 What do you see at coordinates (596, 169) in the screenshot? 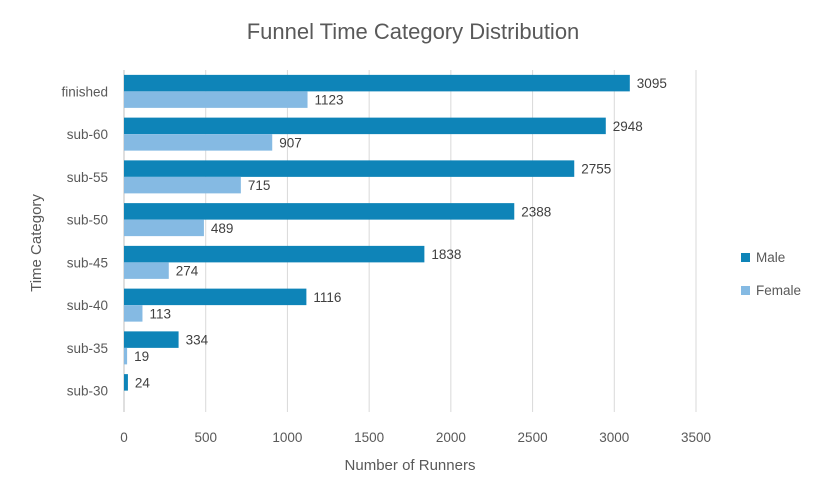
I see `data-label: 2755` at bounding box center [596, 169].